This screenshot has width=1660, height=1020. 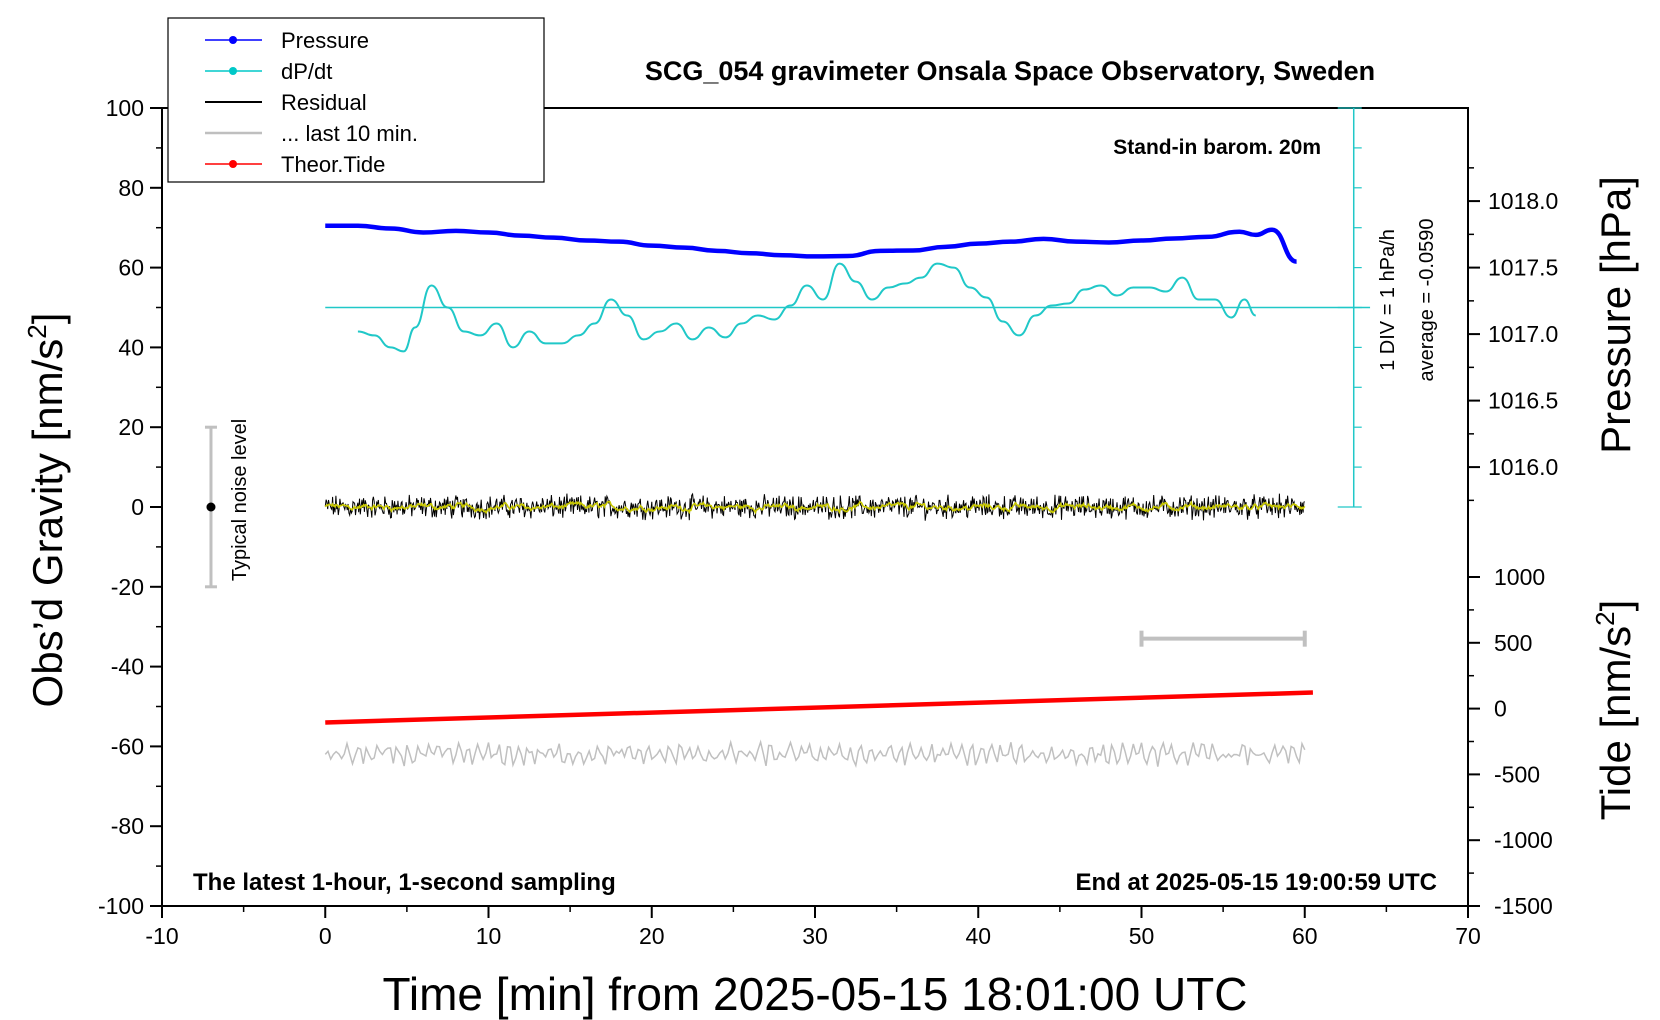 I want to click on legend-label: Theor.Tide, so click(x=333, y=164).